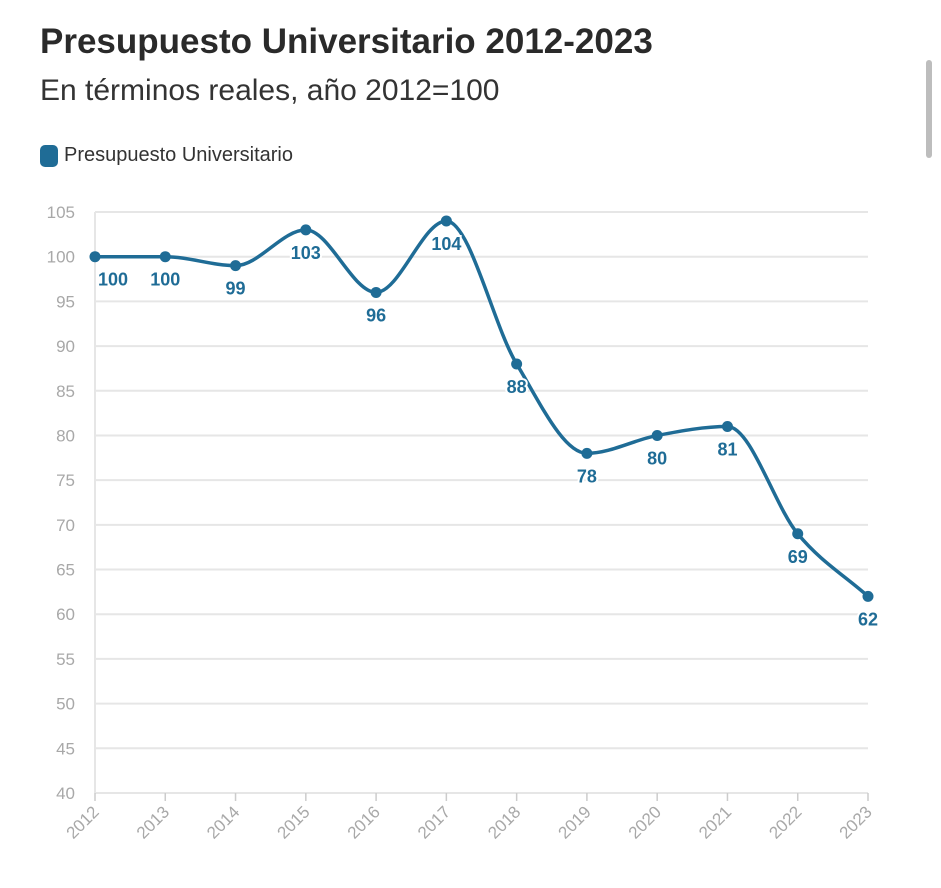  I want to click on data-label: 88, so click(517, 387).